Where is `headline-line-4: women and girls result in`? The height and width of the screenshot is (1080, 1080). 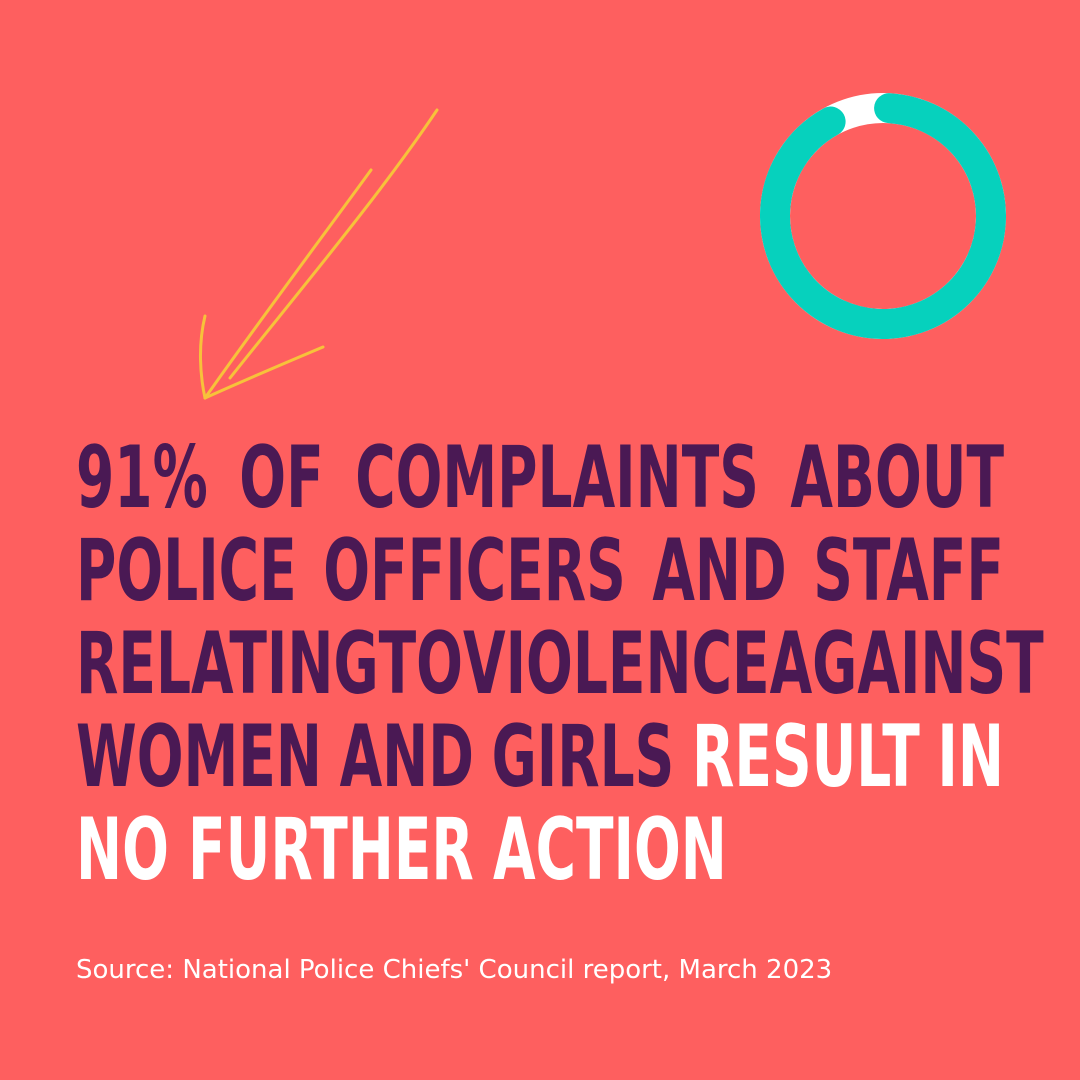 headline-line-4: women and girls result in is located at coordinates (540, 757).